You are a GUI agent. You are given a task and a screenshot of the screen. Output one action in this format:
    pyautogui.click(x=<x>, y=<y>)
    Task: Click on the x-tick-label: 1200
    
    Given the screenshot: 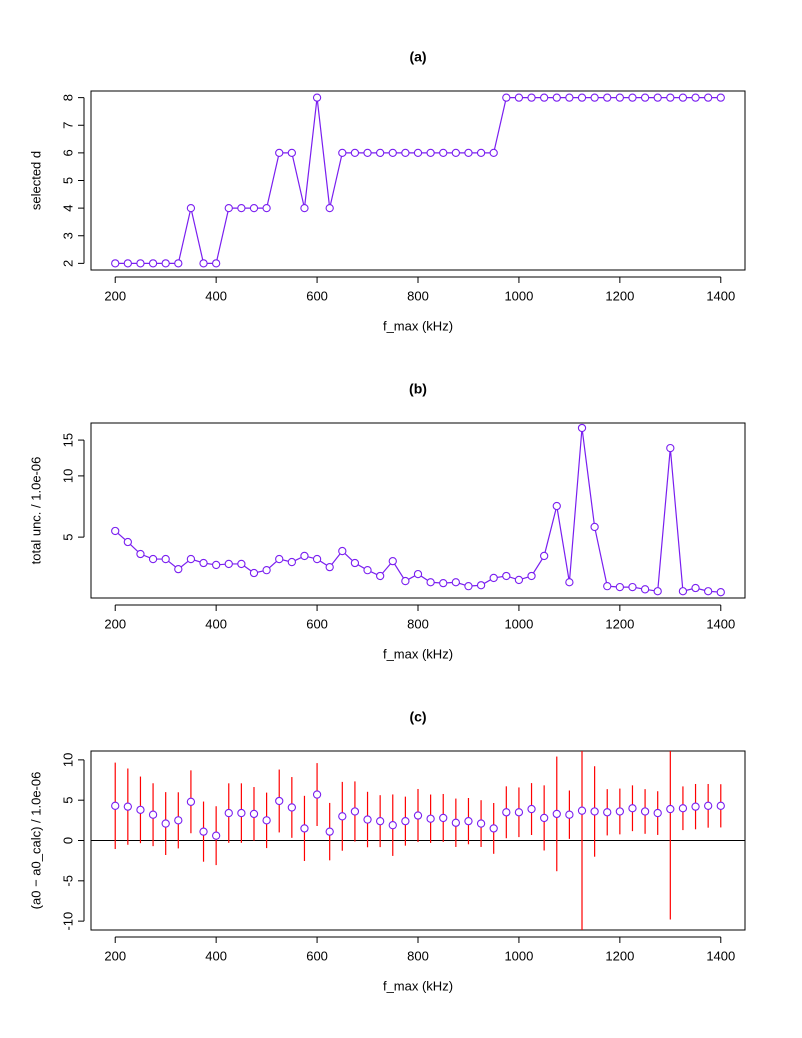 What is the action you would take?
    pyautogui.click(x=619, y=295)
    